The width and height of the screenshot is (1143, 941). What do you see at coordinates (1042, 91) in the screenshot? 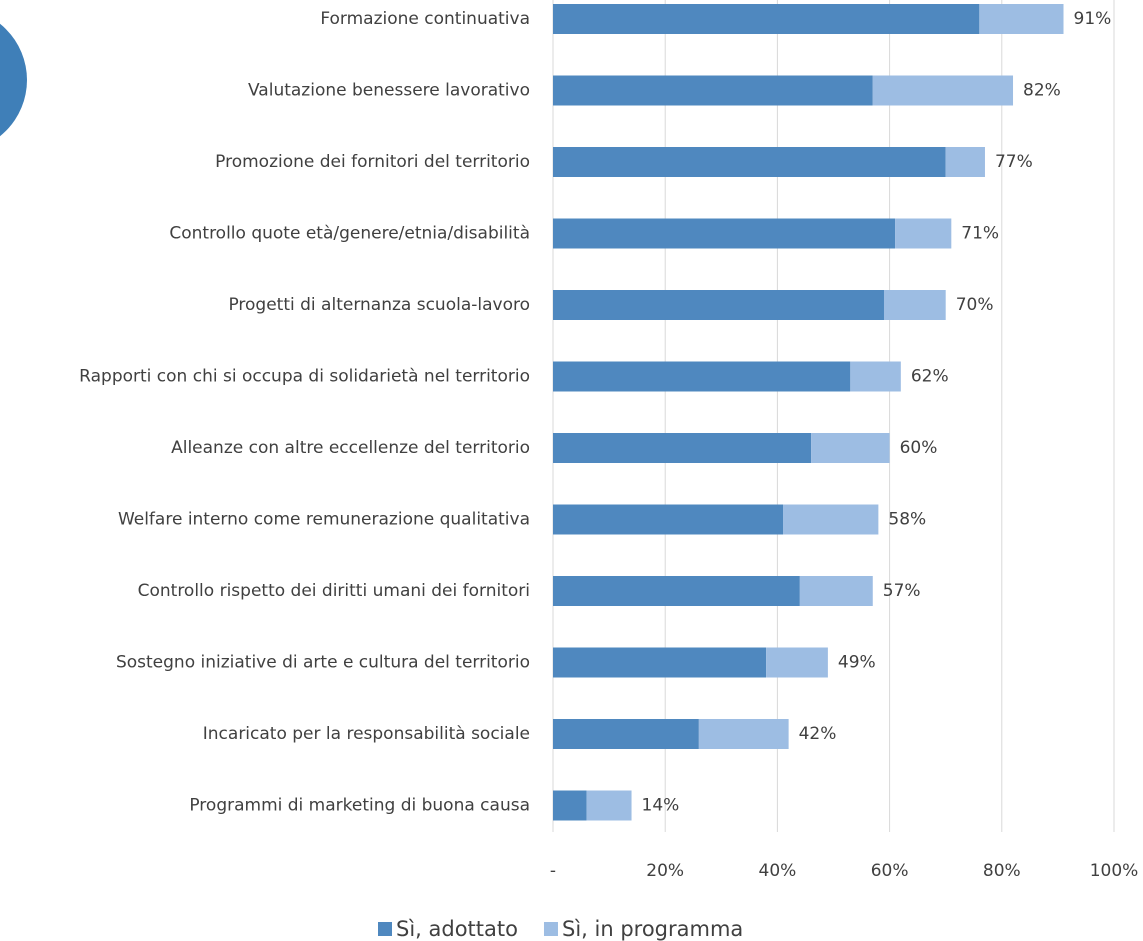
I see `total-label: 82%` at bounding box center [1042, 91].